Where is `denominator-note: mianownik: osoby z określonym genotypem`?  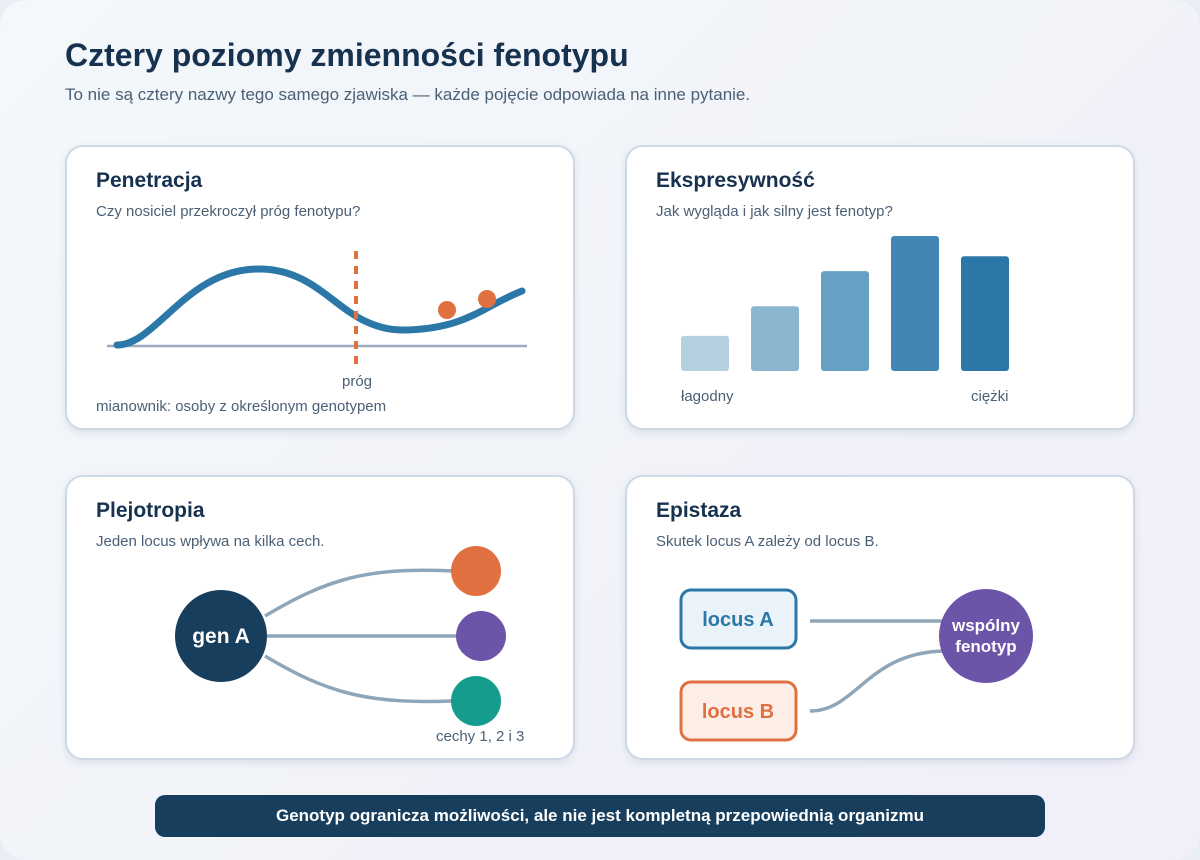
denominator-note: mianownik: osoby z określonym genotypem is located at coordinates (241, 406).